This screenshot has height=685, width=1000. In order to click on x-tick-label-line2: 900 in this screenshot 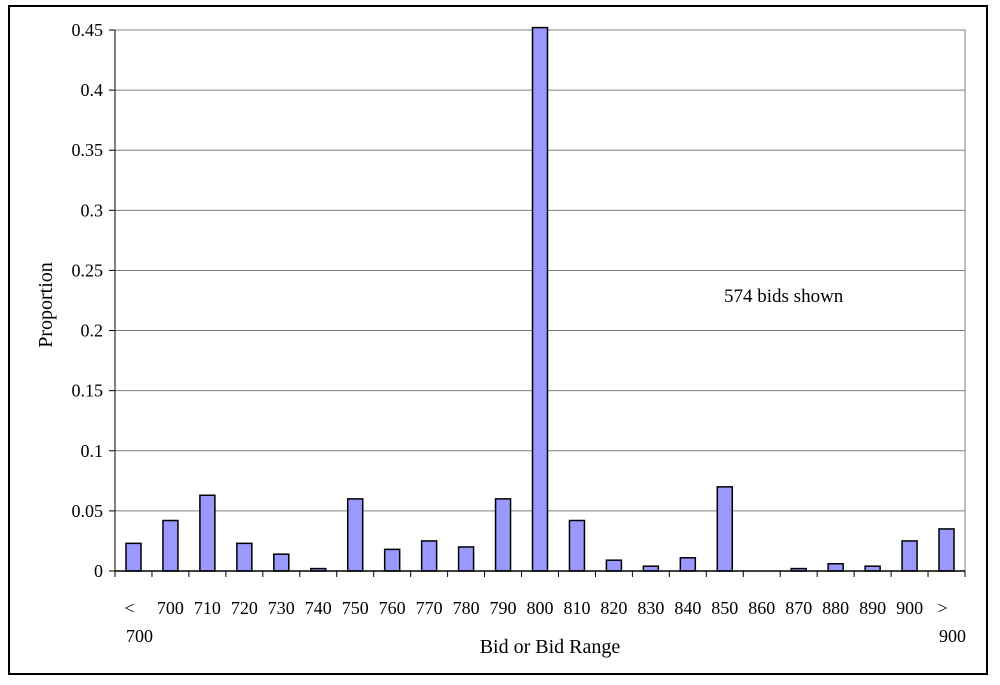, I will do `click(952, 636)`.